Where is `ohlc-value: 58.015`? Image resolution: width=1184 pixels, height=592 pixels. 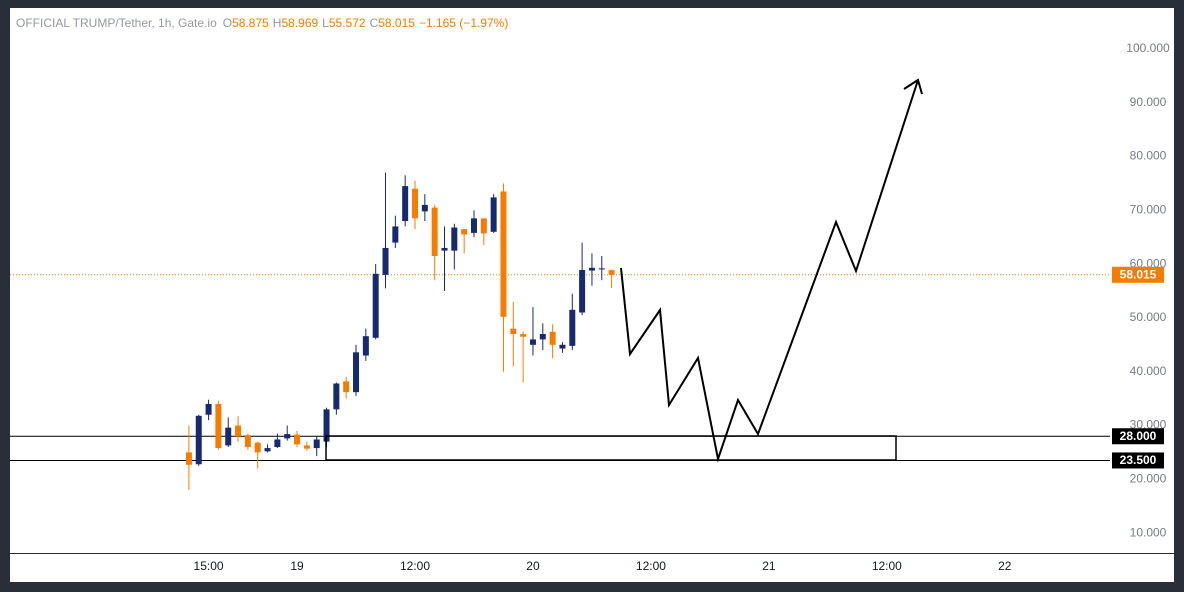 ohlc-value: 58.015 is located at coordinates (396, 23).